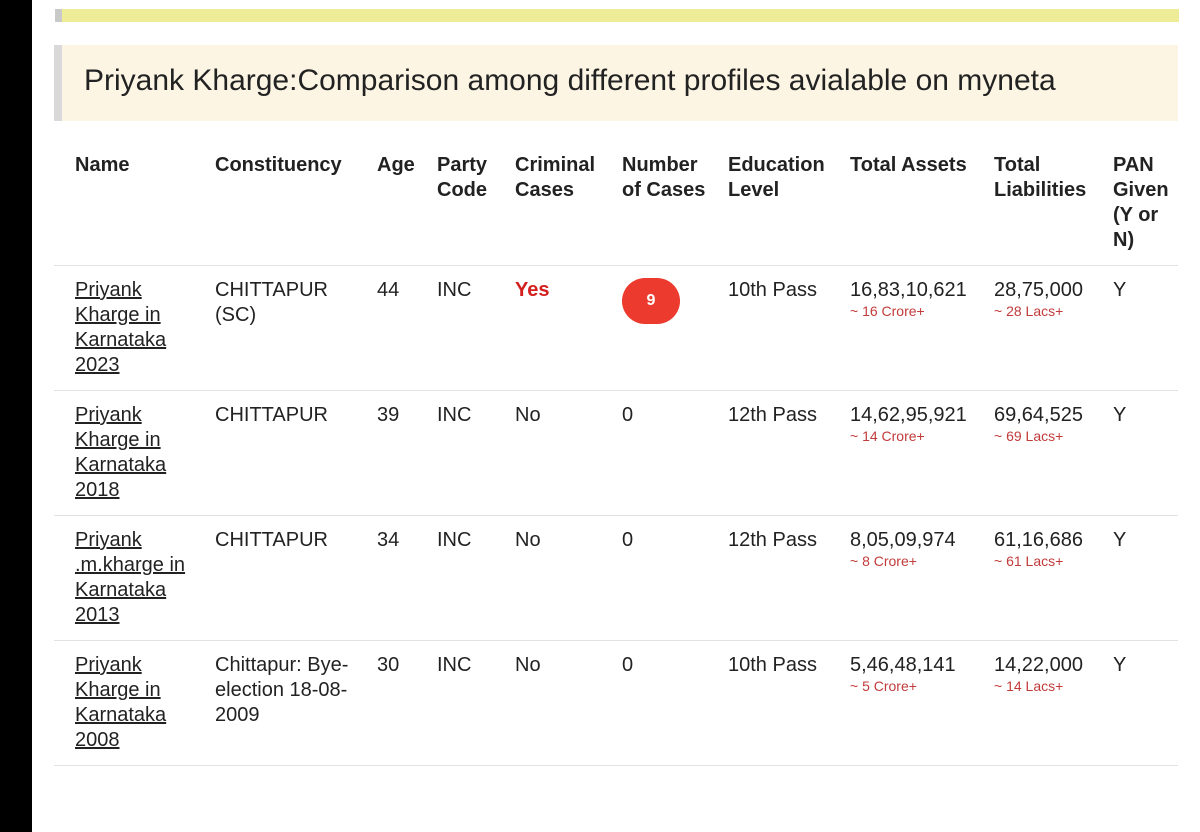 This screenshot has height=832, width=1200. Describe the element at coordinates (887, 436) in the screenshot. I see `assets-approx: ~ 14 Crore+` at that location.